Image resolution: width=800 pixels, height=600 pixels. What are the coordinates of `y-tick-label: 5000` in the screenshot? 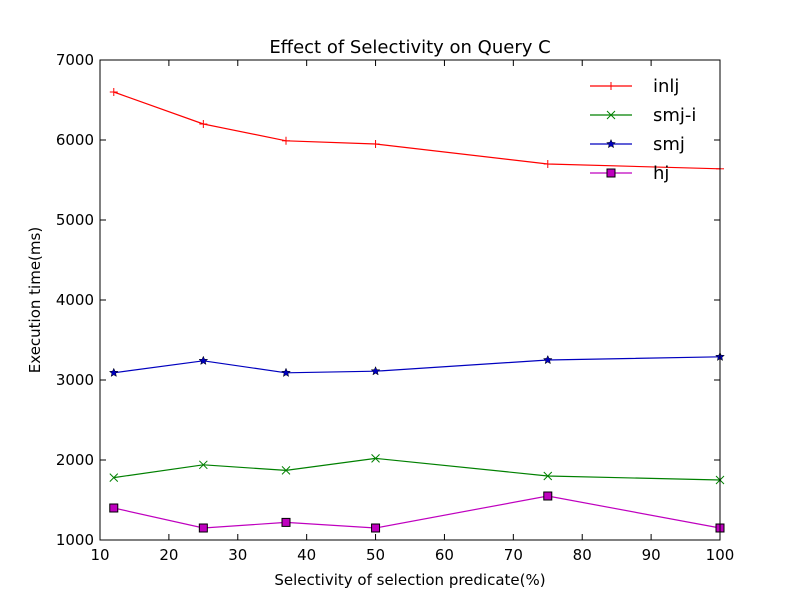 It's located at (75, 220).